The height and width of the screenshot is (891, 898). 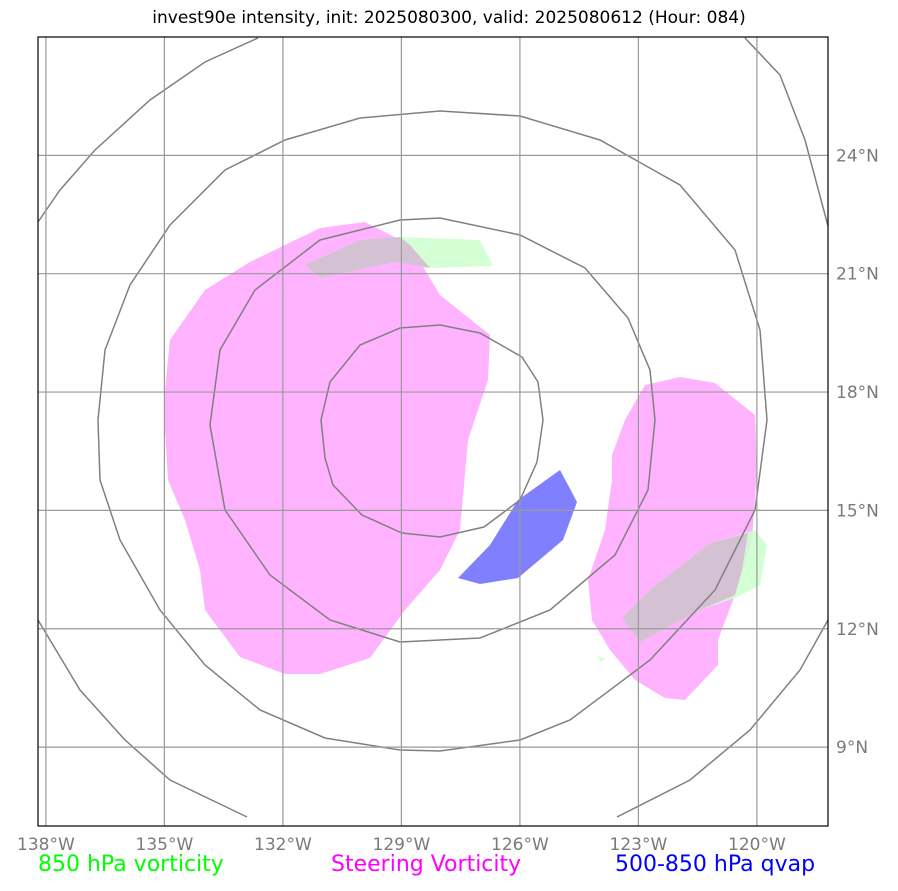 What do you see at coordinates (367, 257) in the screenshot?
I see `overlap-region-north` at bounding box center [367, 257].